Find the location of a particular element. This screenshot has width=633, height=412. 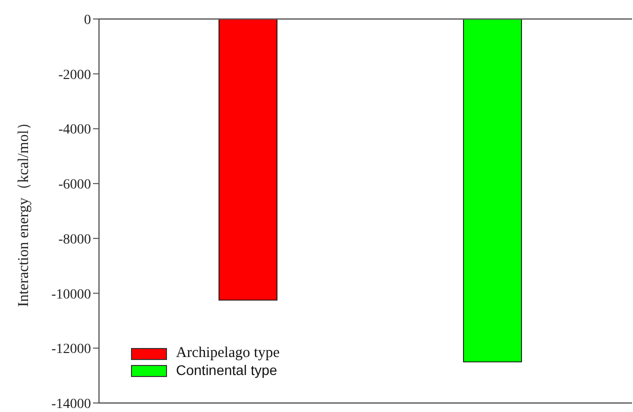

y-tick-label: 0 is located at coordinates (87, 20).